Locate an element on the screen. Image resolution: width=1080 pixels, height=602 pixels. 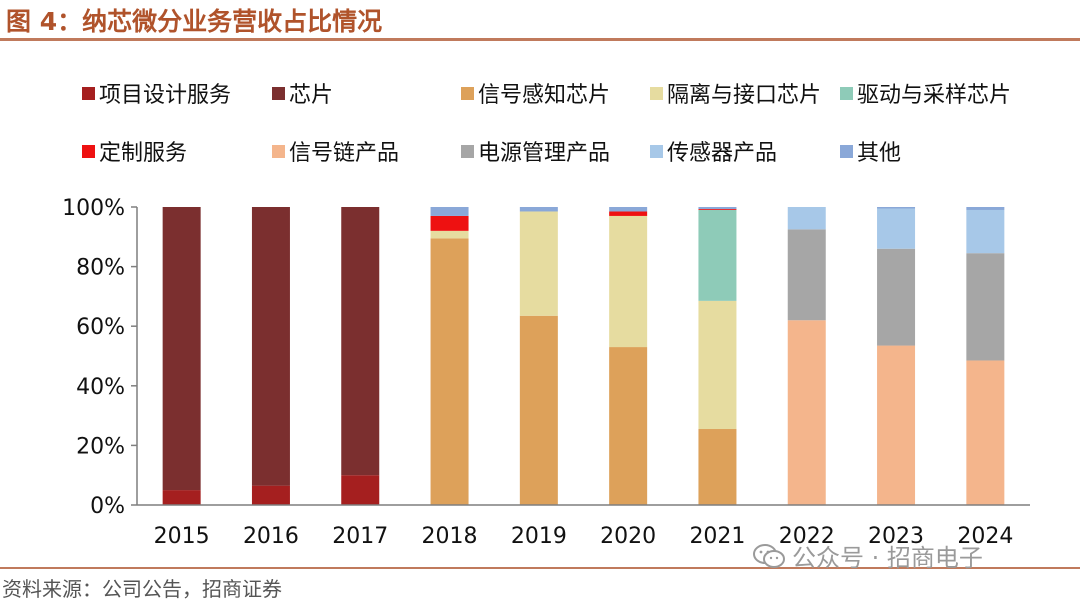
x-tick-label: 2019 is located at coordinates (539, 536).